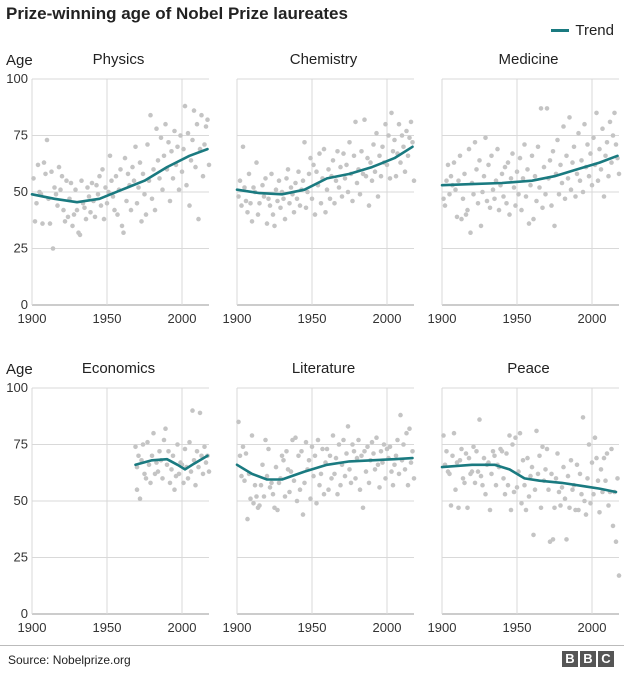 The height and width of the screenshot is (674, 624). I want to click on x-tick-label: 1900, so click(32, 627).